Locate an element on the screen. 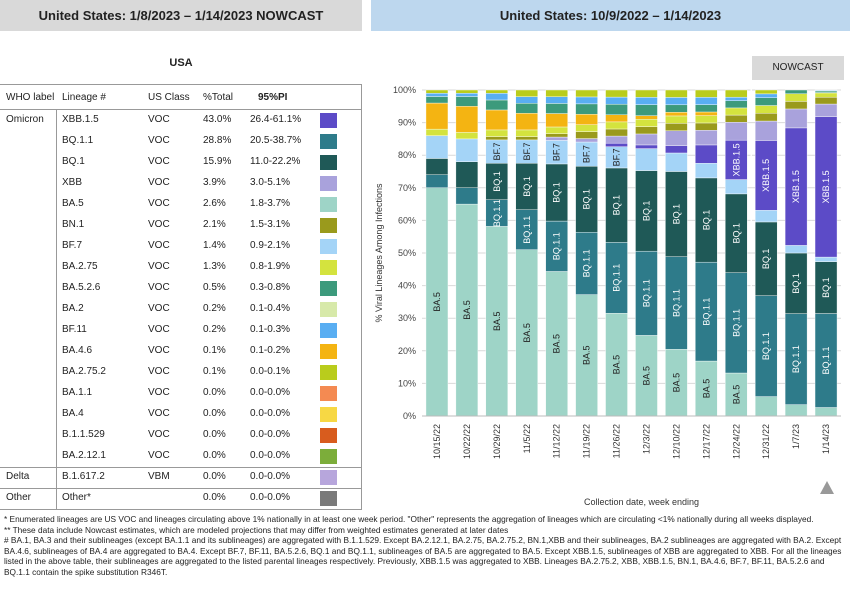 The image size is (850, 599). cell-who: Omicron is located at coordinates (25, 119).